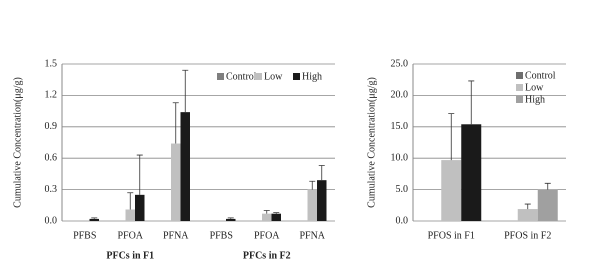  What do you see at coordinates (400, 126) in the screenshot?
I see `y-tick-label: 15.0` at bounding box center [400, 126].